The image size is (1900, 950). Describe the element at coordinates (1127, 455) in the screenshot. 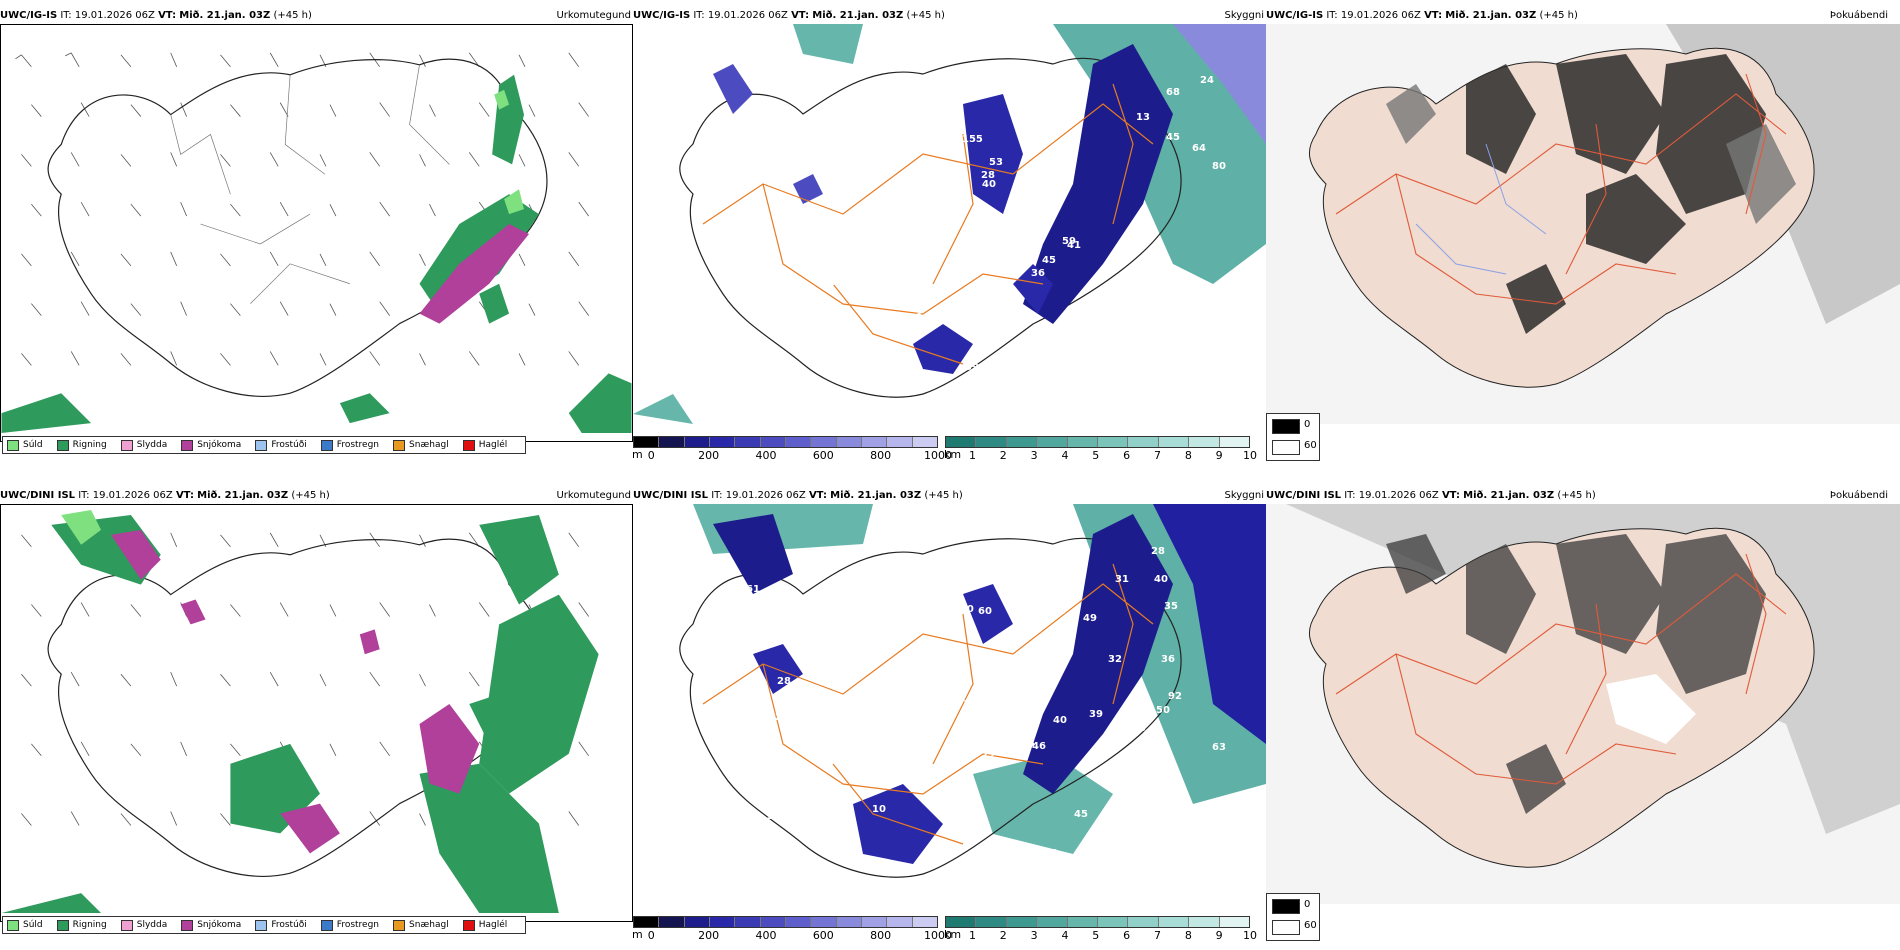

I see `colorbar-tick: 6` at that location.